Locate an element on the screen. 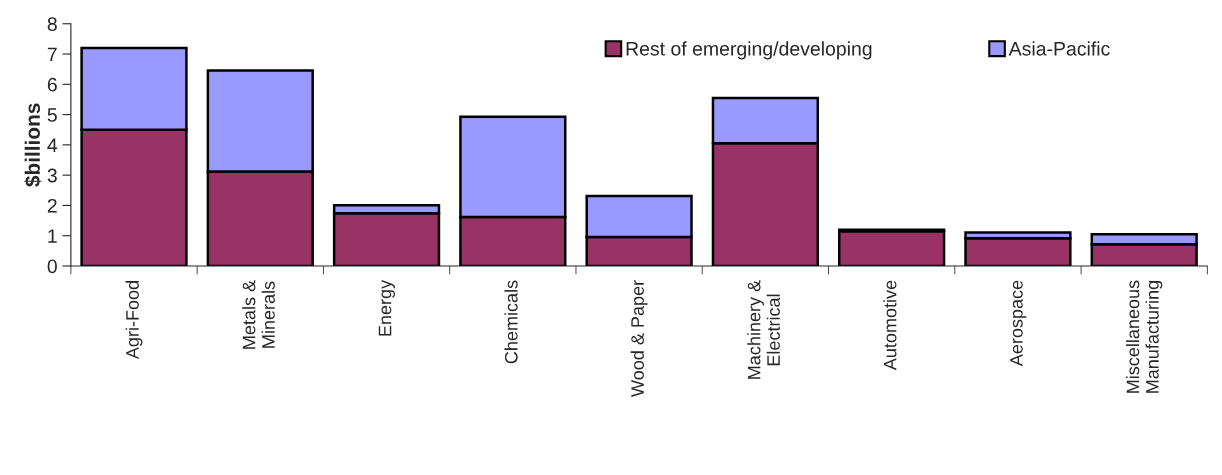  x-tick-label: Agri-Food is located at coordinates (134, 320).